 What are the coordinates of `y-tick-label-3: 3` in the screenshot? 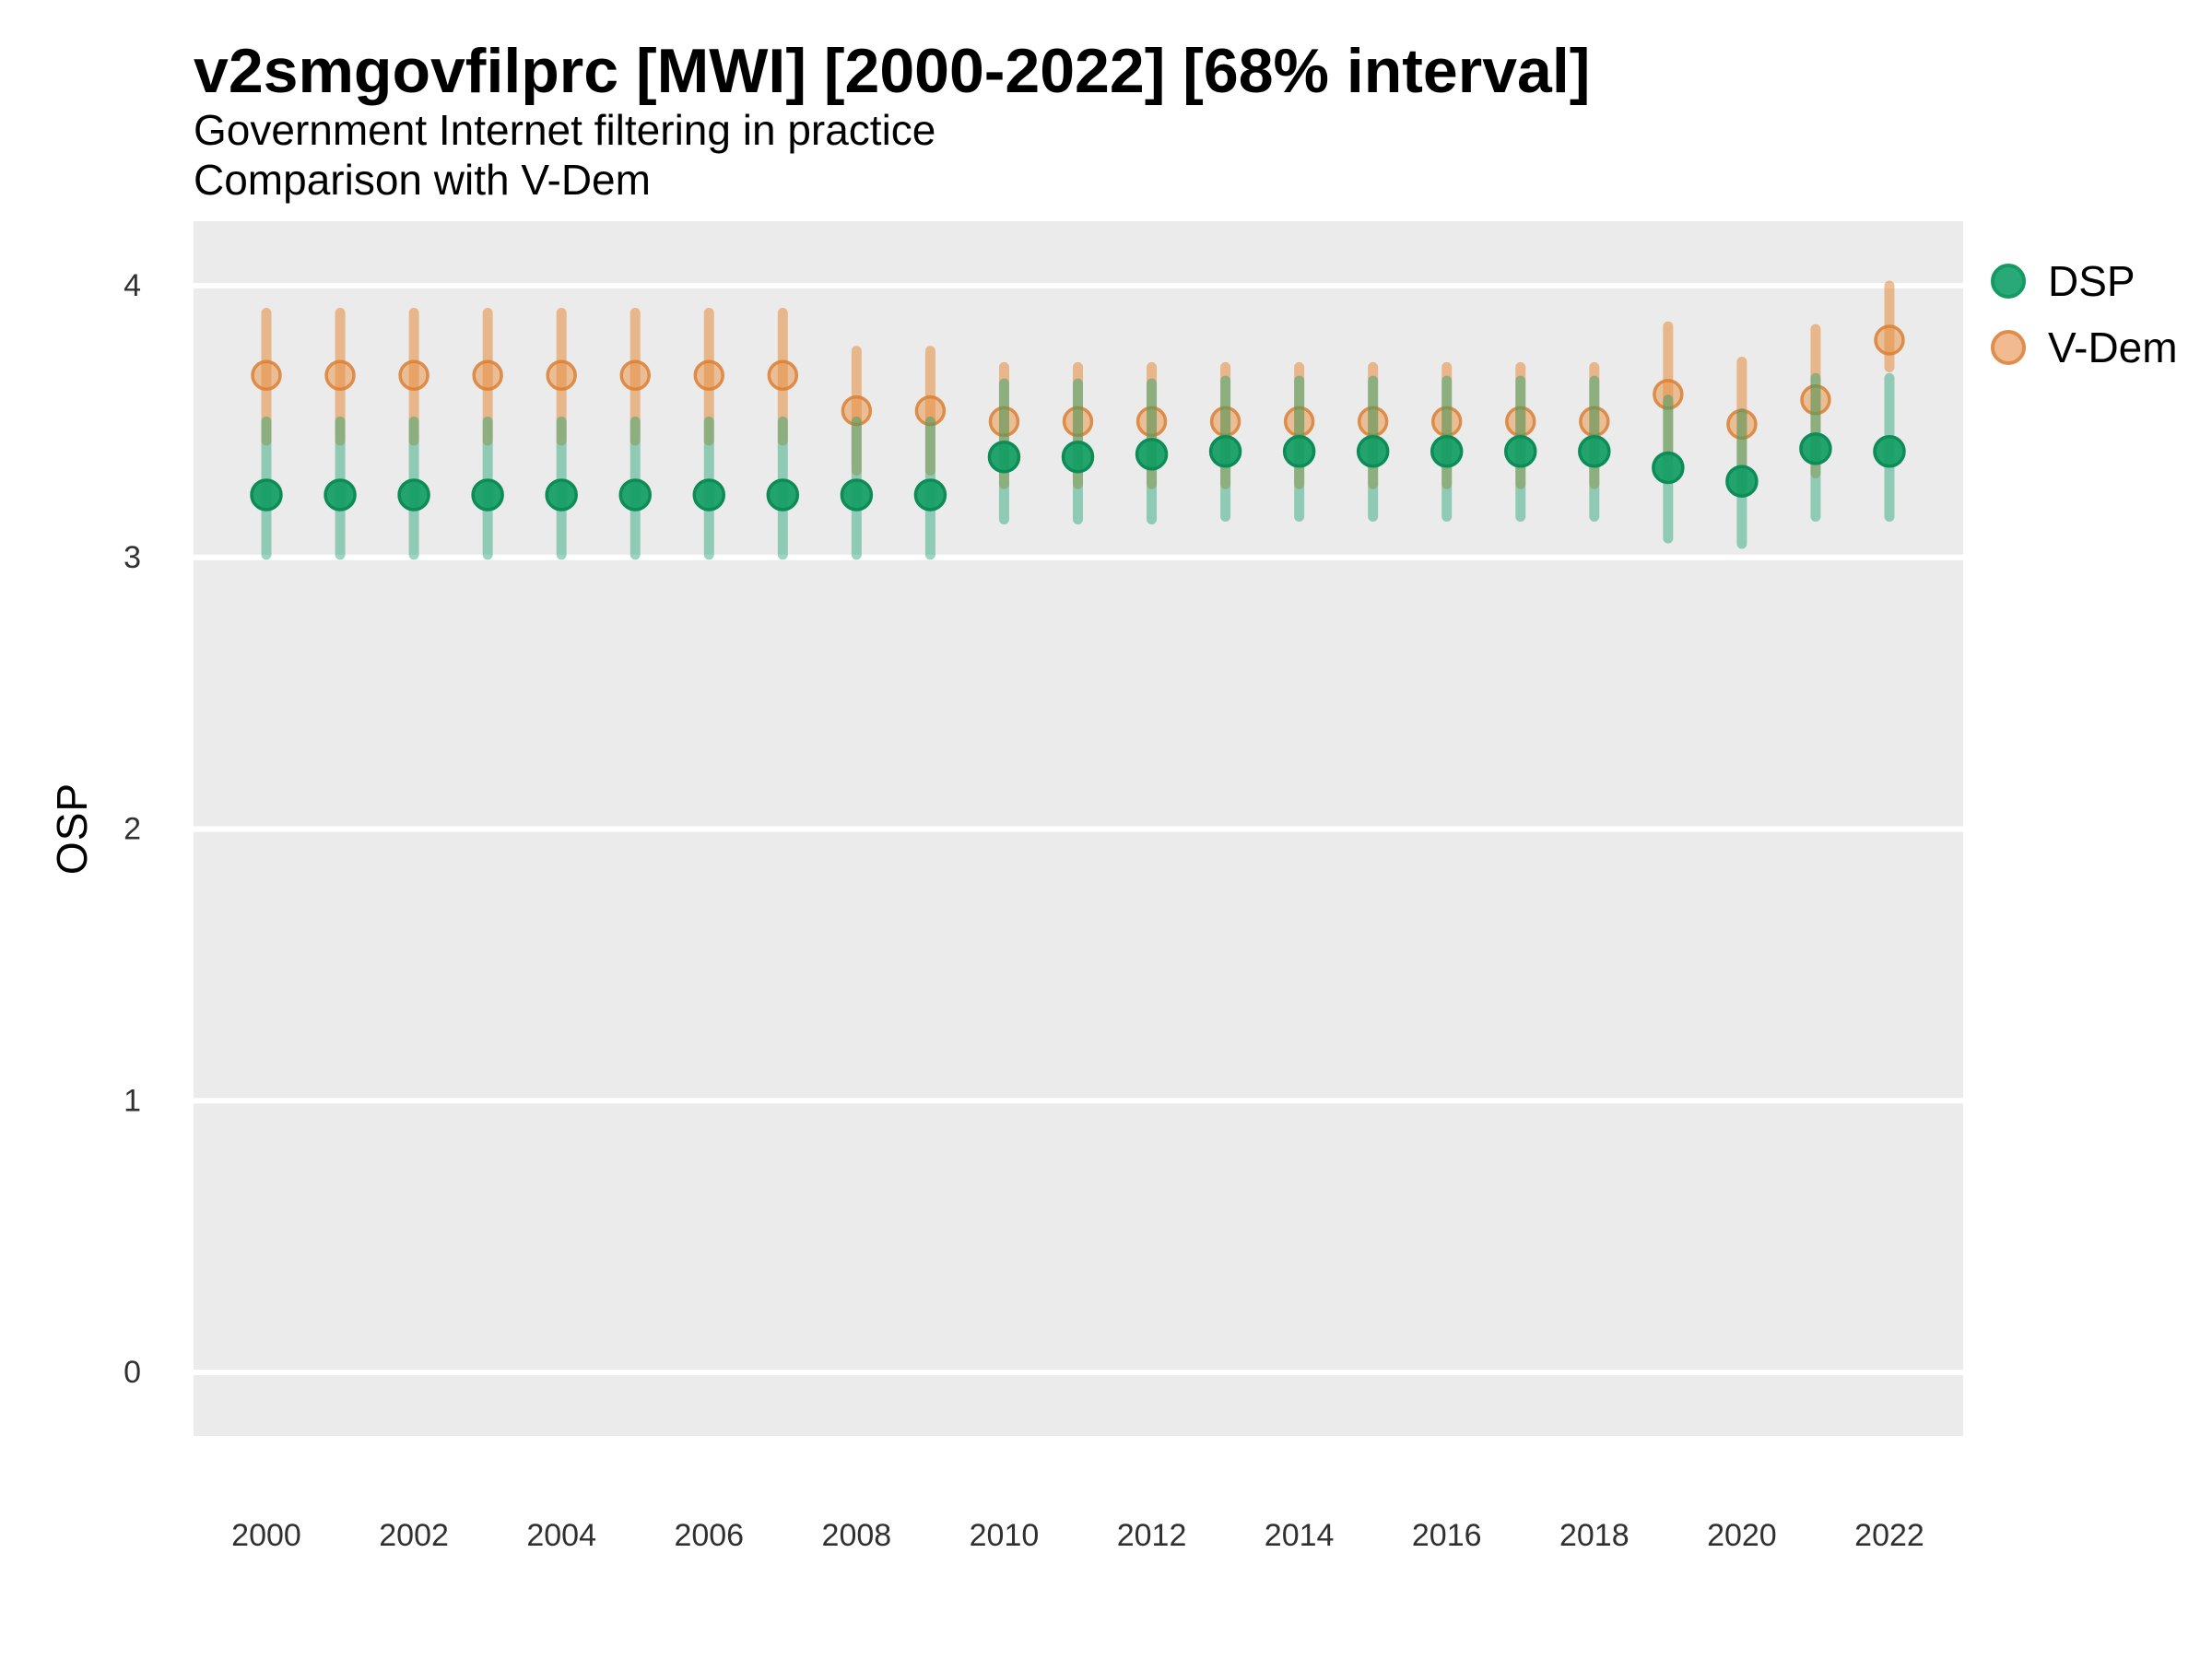 It's located at (132, 557).